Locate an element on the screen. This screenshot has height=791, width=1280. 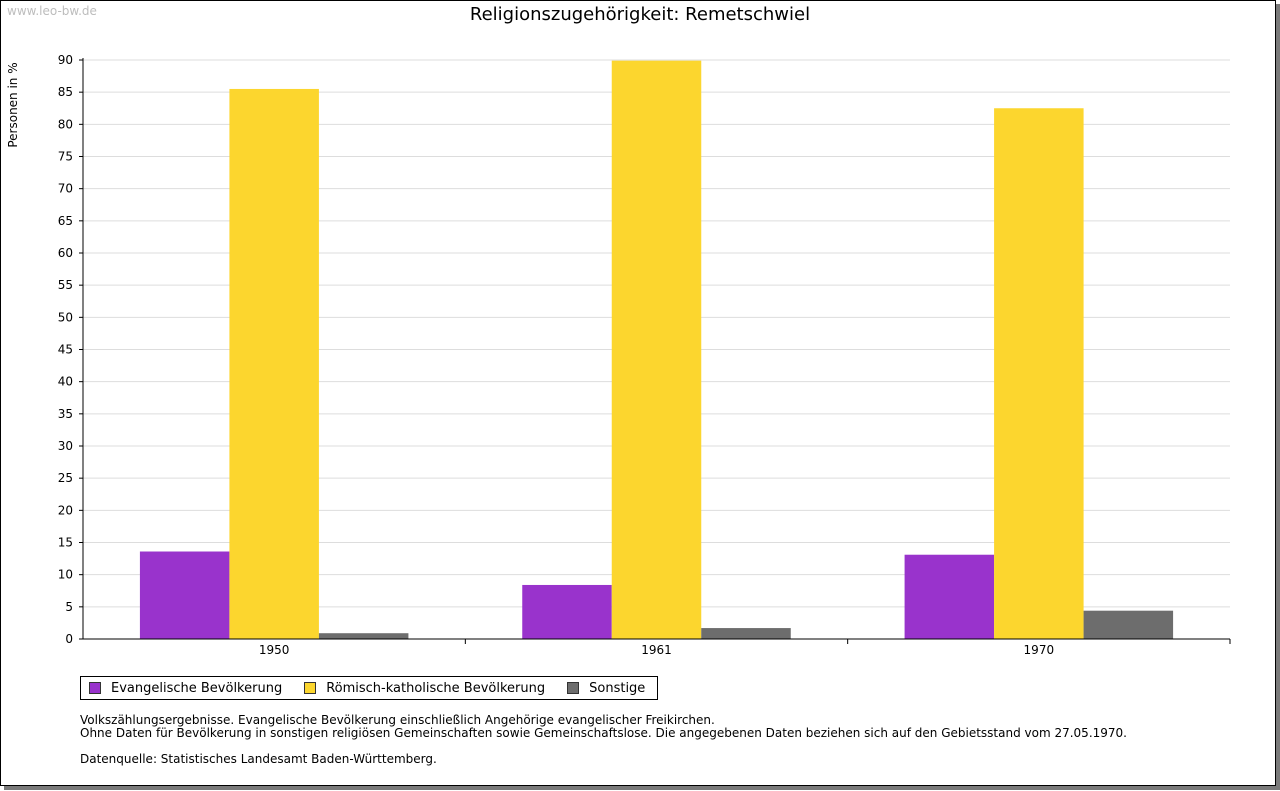
y-tick-labels: 0 5 10 15 20 25 30 35 40 45 50 55 60 65 70 75 80 85 90 is located at coordinates (65, 349).